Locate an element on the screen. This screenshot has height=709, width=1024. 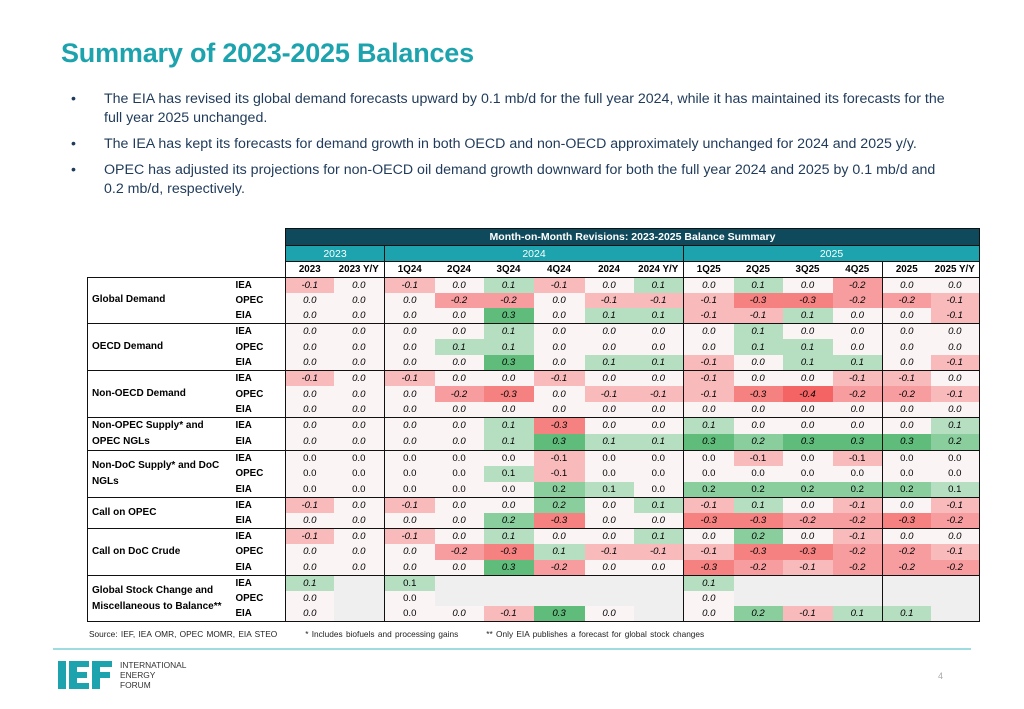
logo-line: INTERNATIONAL is located at coordinates (153, 665).